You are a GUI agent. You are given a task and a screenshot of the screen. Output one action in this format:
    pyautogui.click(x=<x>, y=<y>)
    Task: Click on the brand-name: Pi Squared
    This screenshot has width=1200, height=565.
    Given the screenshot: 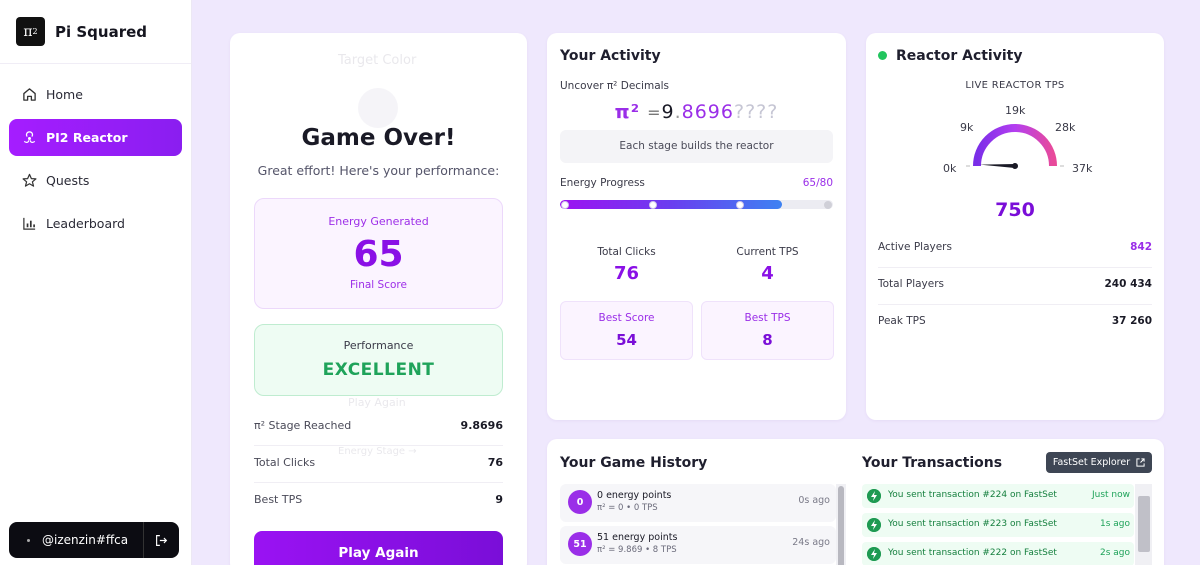 What is the action you would take?
    pyautogui.click(x=101, y=31)
    